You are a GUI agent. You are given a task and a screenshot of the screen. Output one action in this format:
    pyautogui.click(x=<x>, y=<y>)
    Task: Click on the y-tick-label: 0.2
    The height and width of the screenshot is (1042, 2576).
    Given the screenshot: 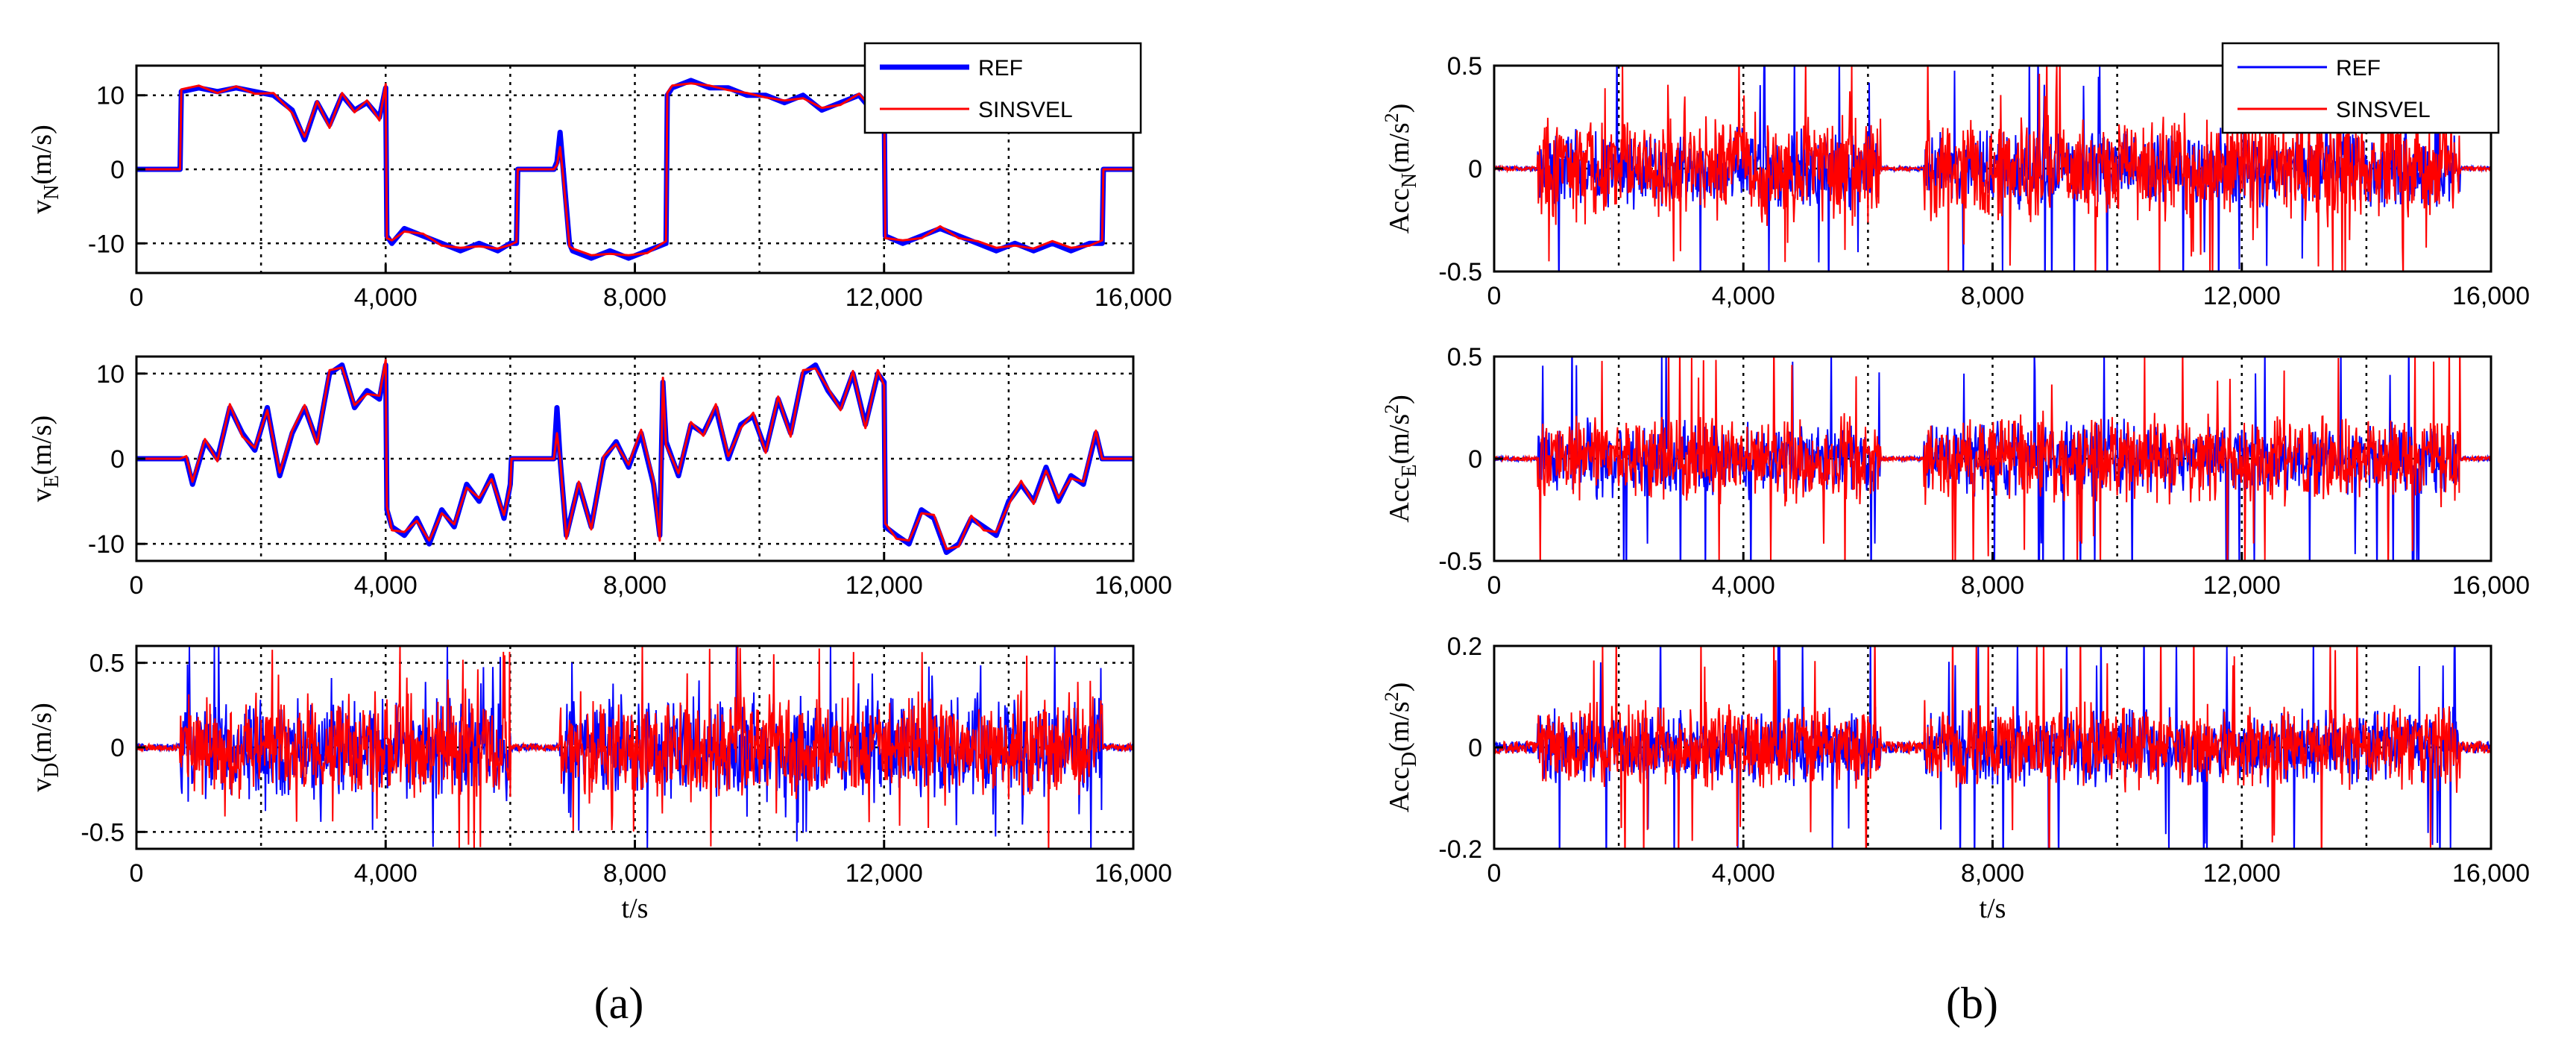 What is the action you would take?
    pyautogui.click(x=1464, y=647)
    